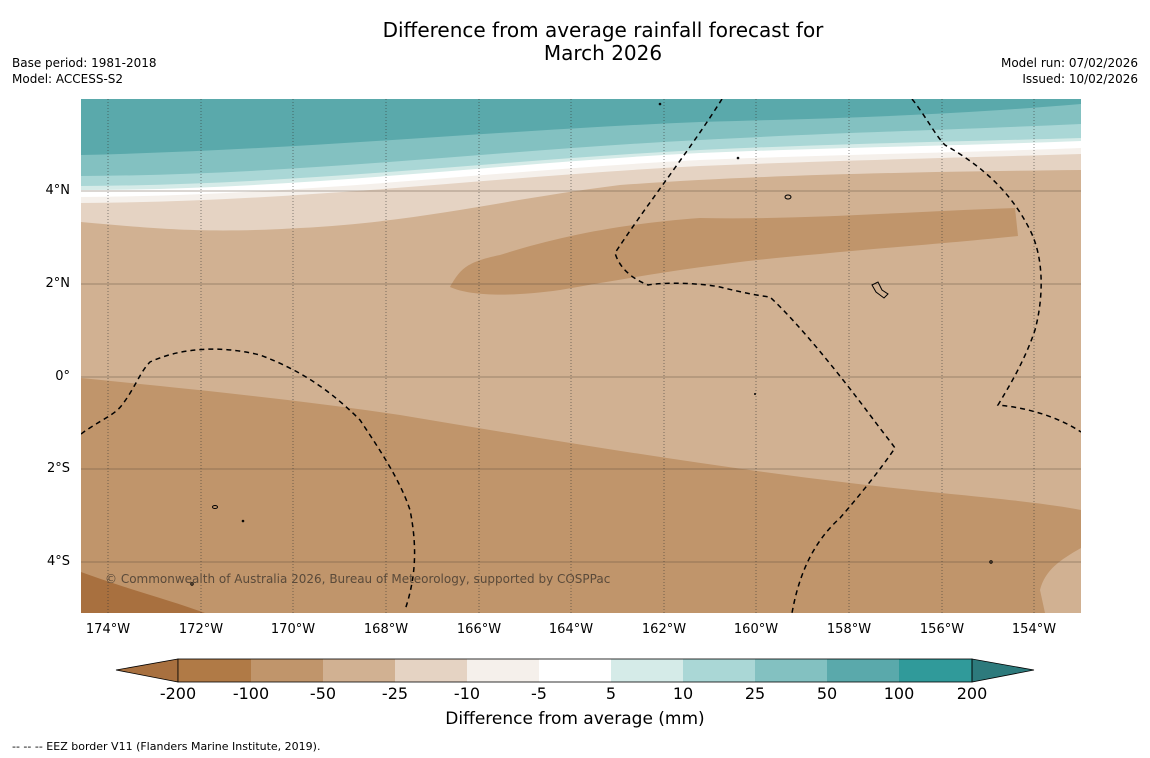 This screenshot has width=1150, height=758. I want to click on lon-label-170w: 170°W, so click(293, 629).